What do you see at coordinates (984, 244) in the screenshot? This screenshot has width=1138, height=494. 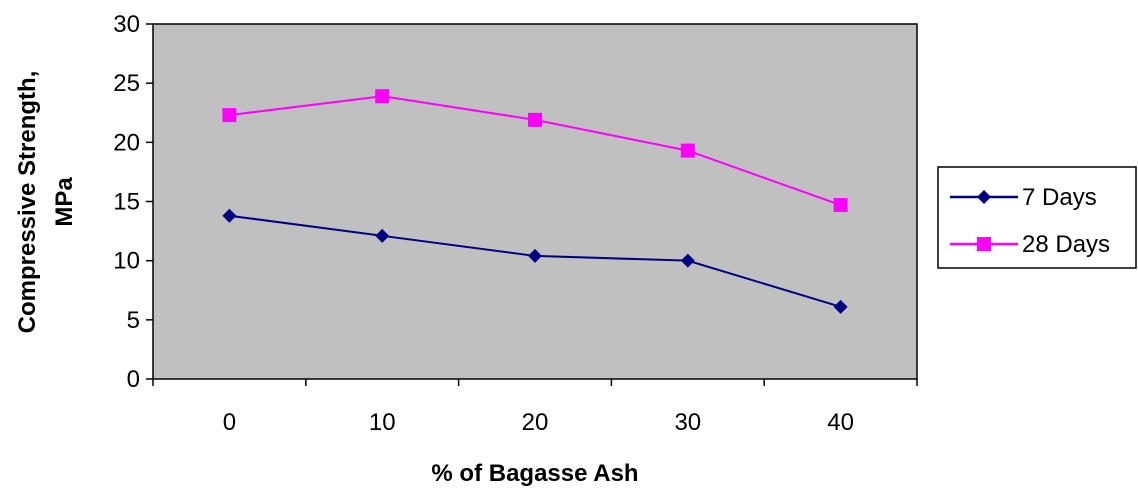 I see `legend-marker-28-days` at bounding box center [984, 244].